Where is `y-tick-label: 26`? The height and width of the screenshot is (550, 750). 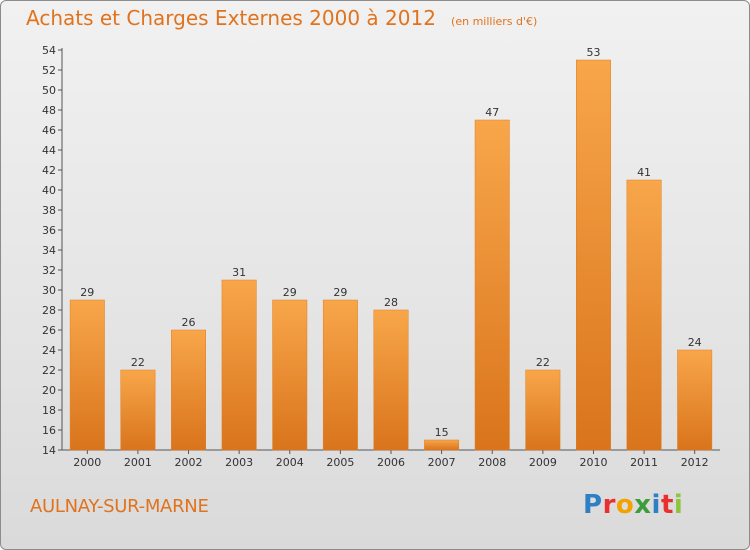 y-tick-label: 26 is located at coordinates (49, 330).